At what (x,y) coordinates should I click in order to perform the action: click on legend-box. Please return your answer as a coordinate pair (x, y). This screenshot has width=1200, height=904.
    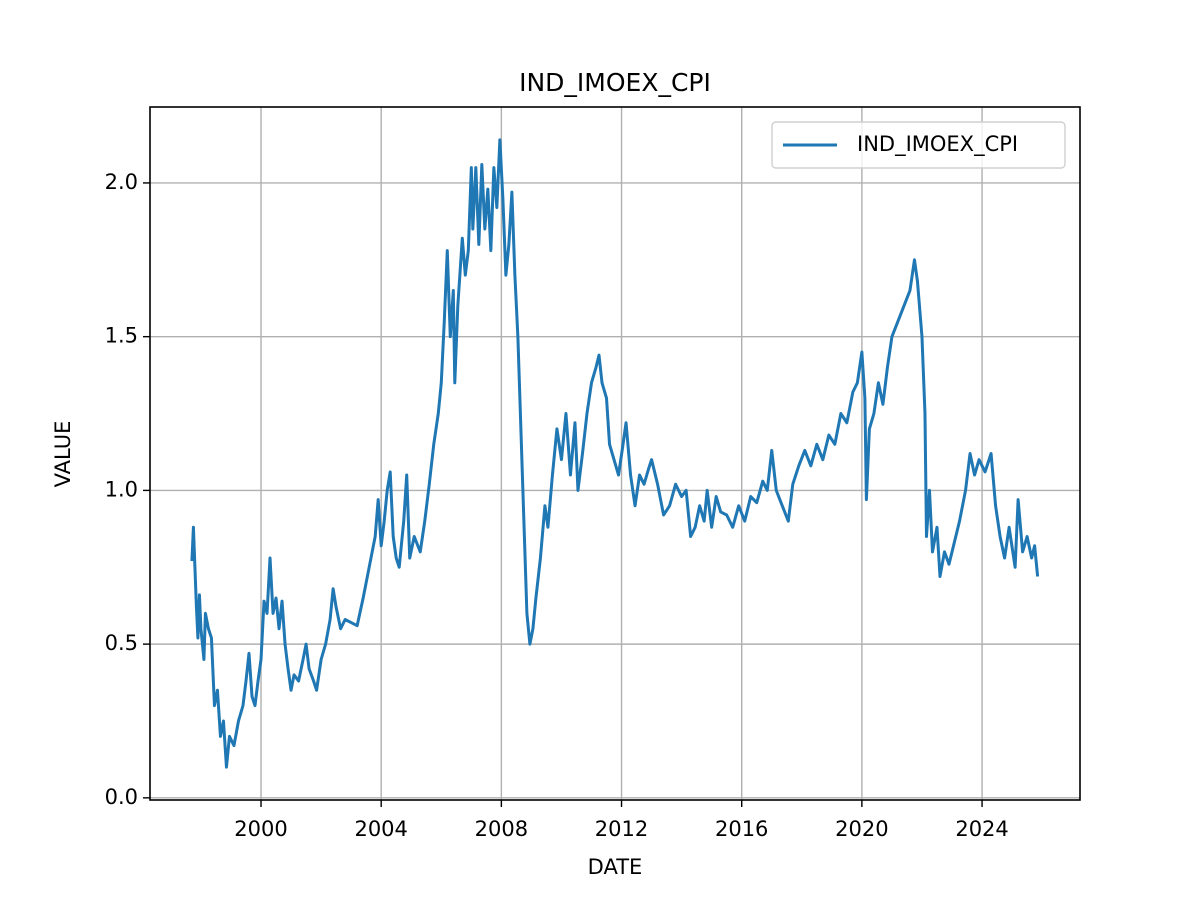
    Looking at the image, I should click on (918, 145).